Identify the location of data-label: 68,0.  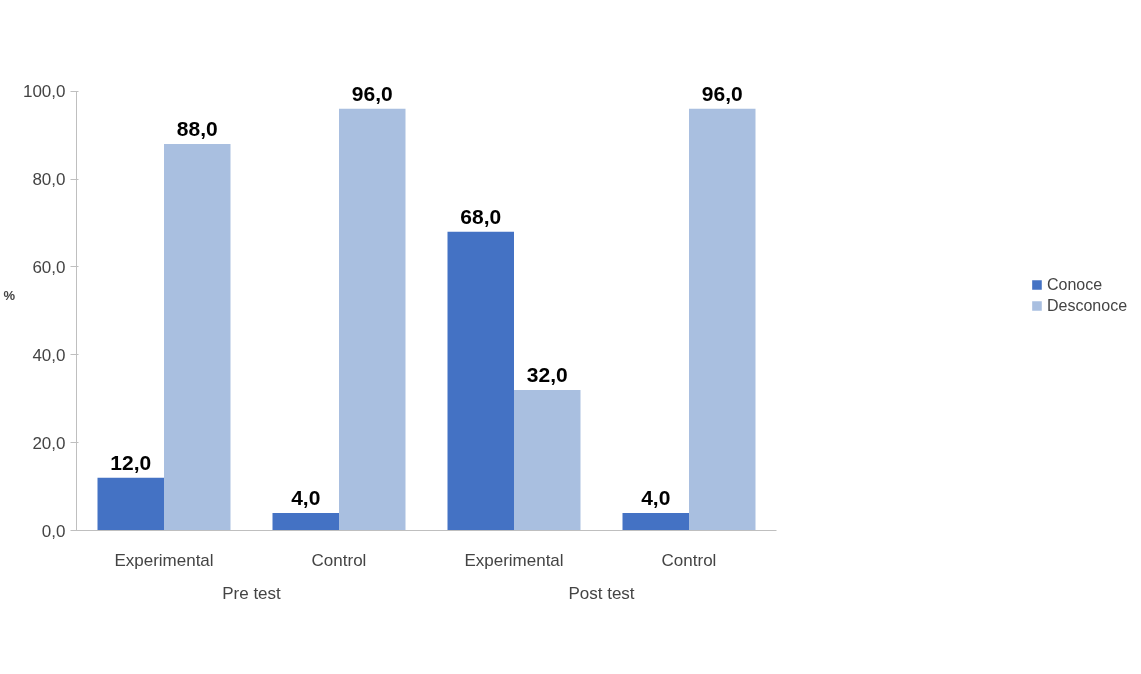
(481, 216).